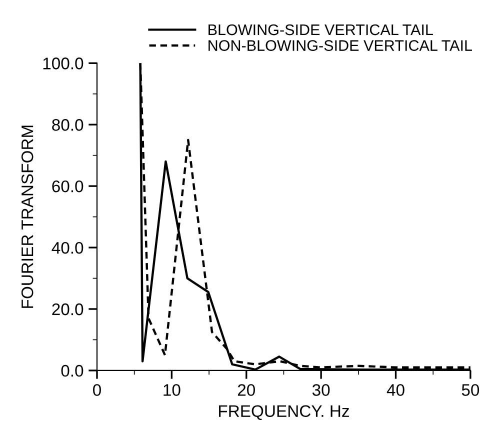 This screenshot has width=485, height=421. Describe the element at coordinates (63, 64) in the screenshot. I see `y-tick-label: 100.0` at that location.